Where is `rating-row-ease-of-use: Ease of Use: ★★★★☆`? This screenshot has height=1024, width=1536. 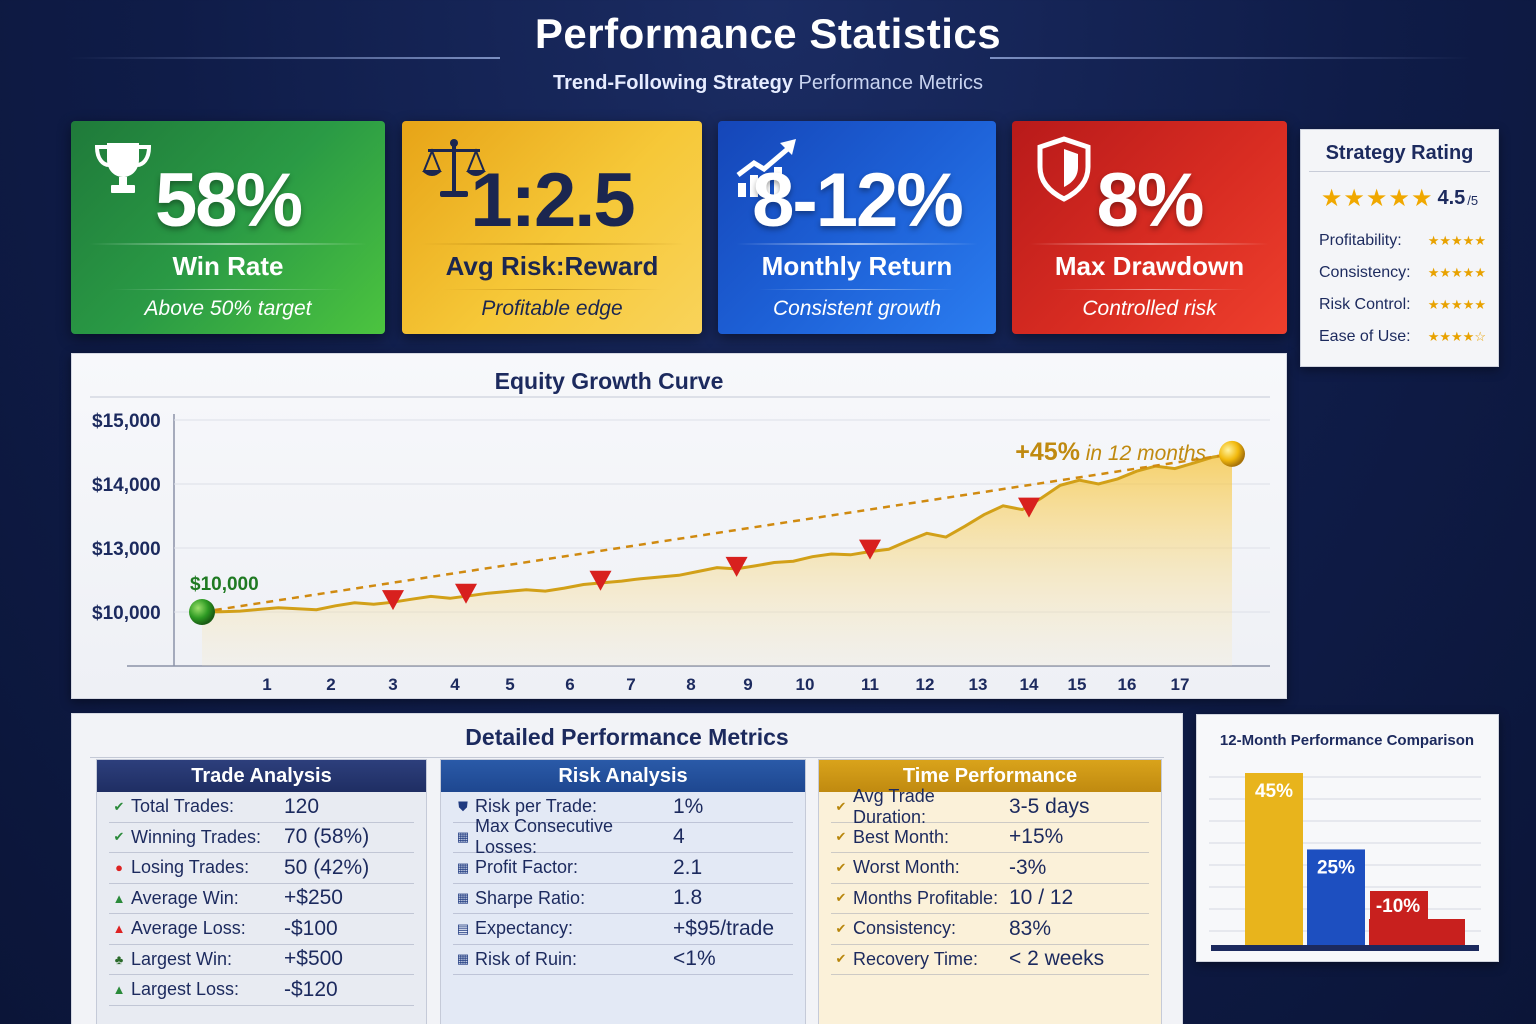
rating-row-ease-of-use: Ease of Use: ★★★★☆ is located at coordinates (1399, 337).